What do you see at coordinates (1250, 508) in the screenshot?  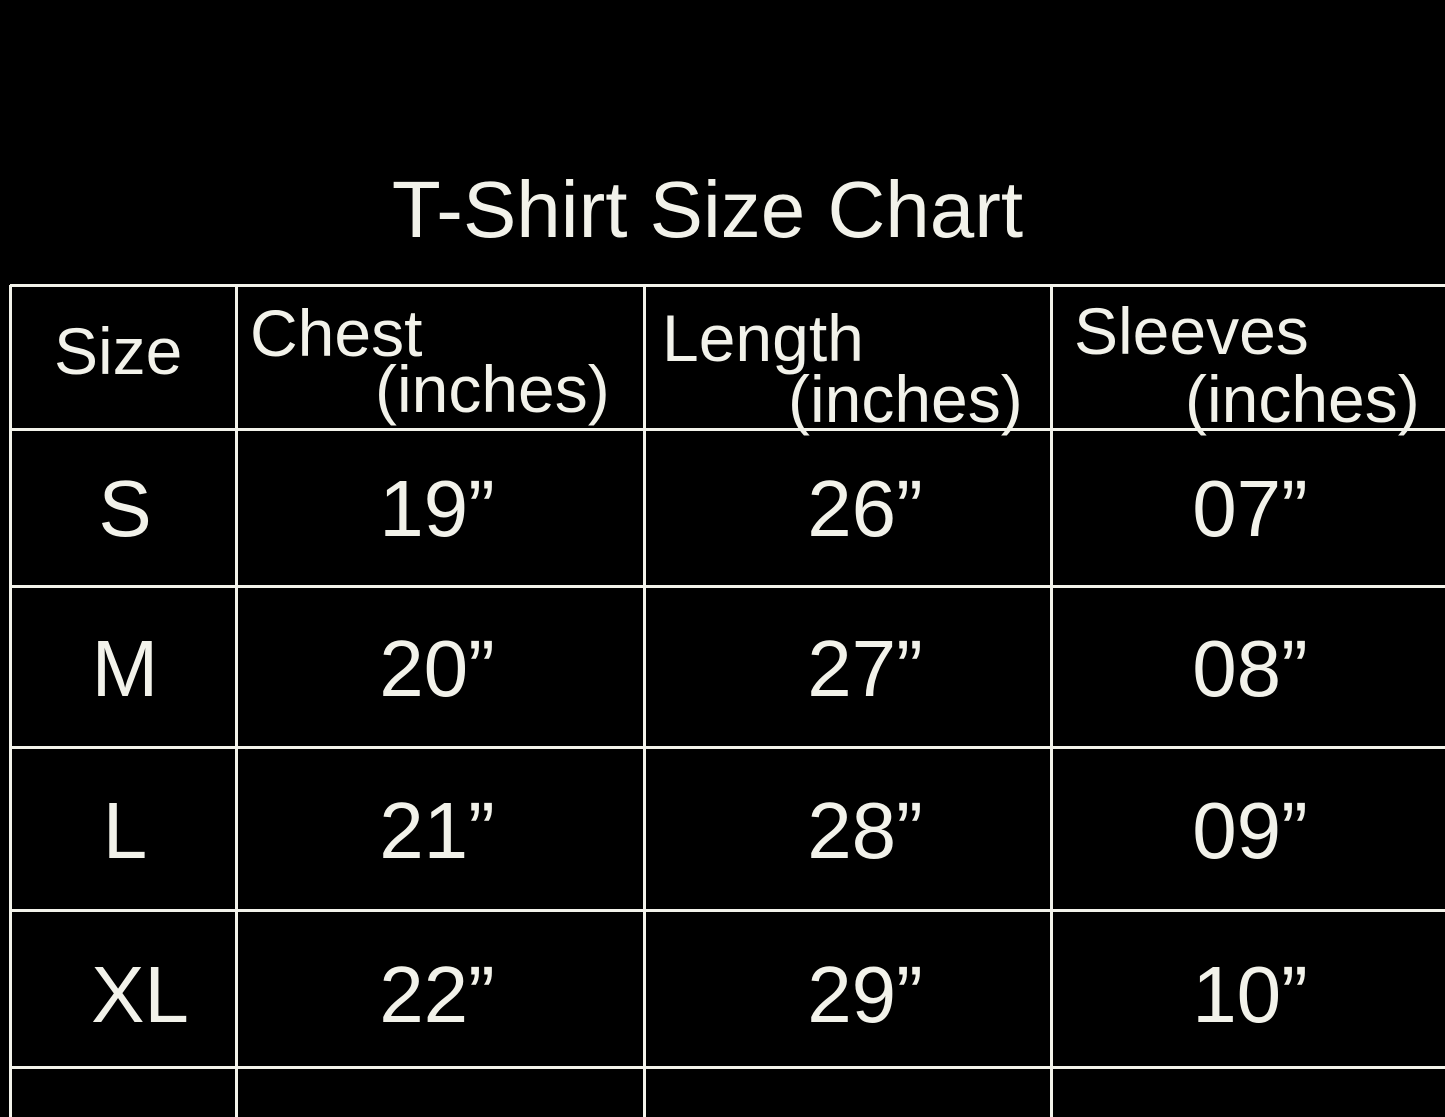 I see `value-cell: 07”` at bounding box center [1250, 508].